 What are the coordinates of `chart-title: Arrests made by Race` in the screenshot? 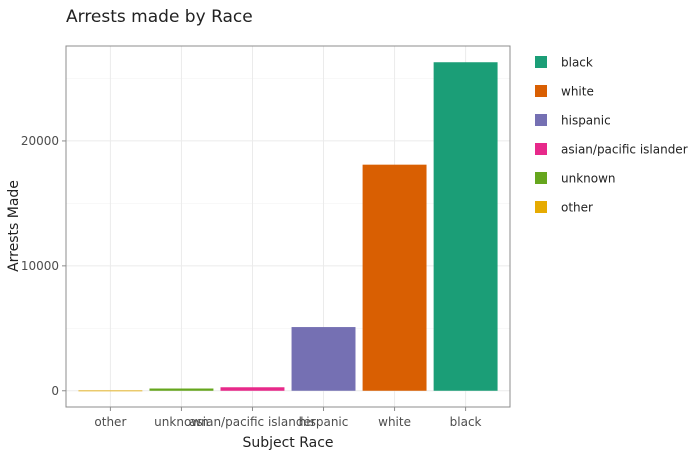 It's located at (159, 17).